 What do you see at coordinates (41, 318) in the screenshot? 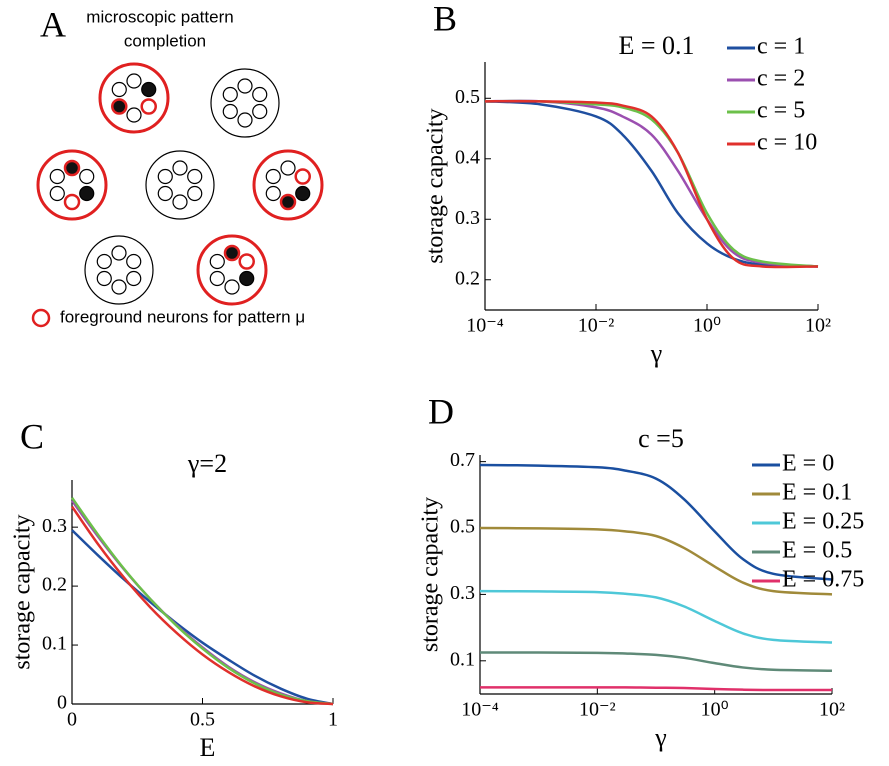
I see `legend-marker` at bounding box center [41, 318].